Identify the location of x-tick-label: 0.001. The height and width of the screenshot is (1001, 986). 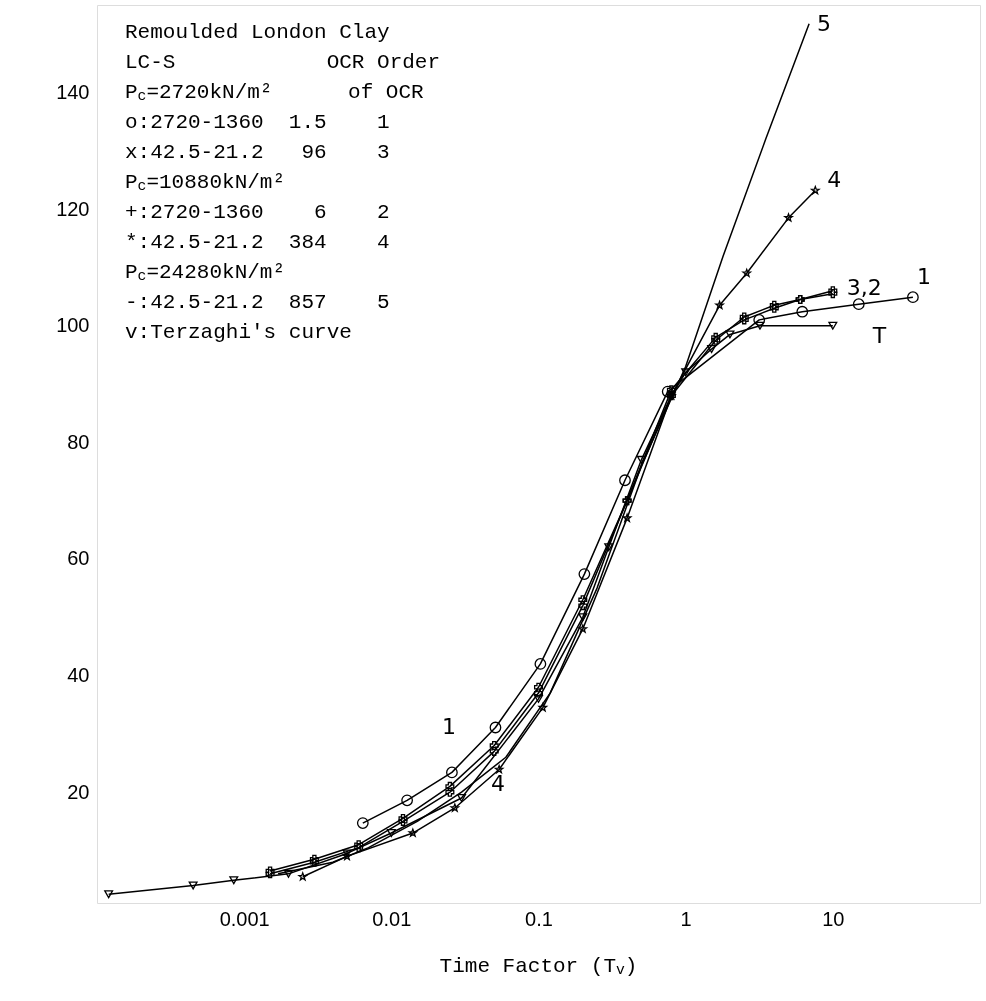
(244, 918).